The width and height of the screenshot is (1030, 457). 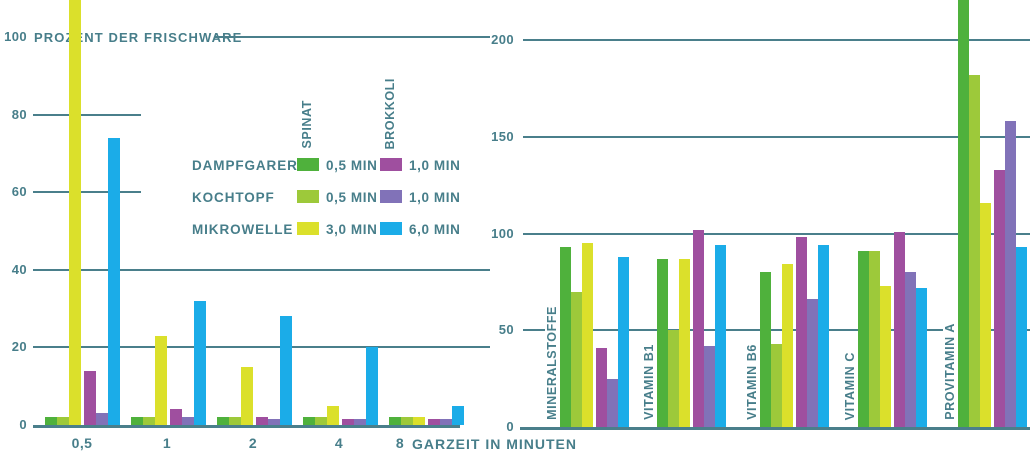 I want to click on bar-mineralstoffe-dampfgarer_spinat, so click(x=565, y=337).